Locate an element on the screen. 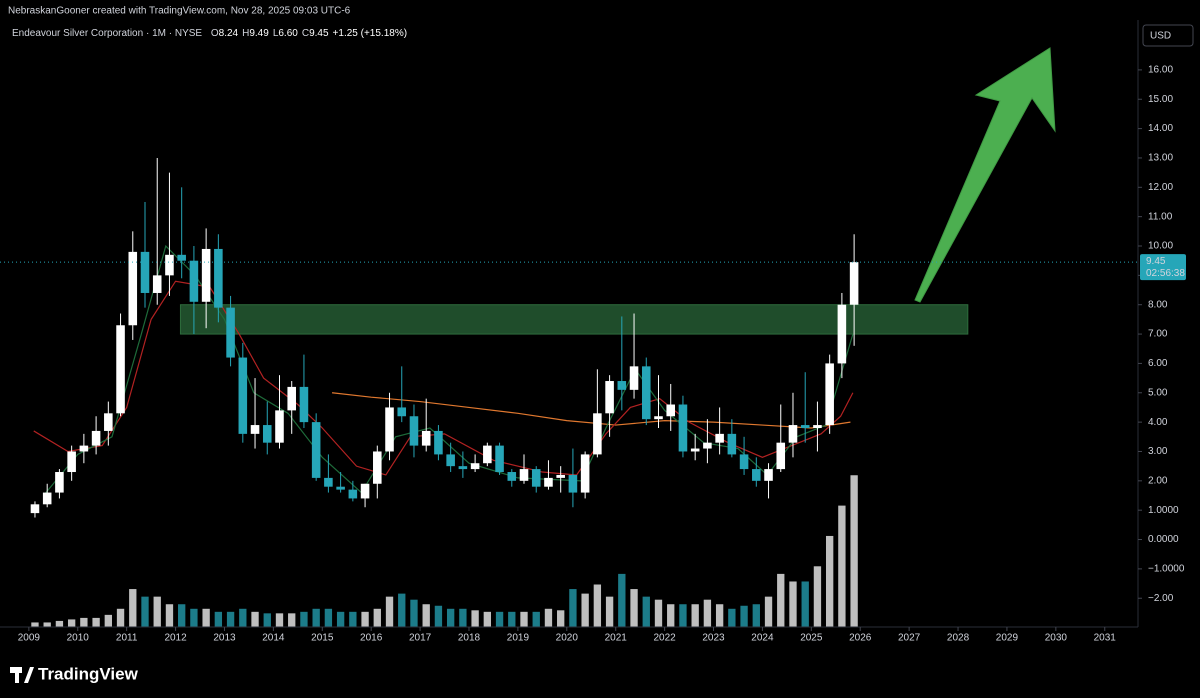 The height and width of the screenshot is (698, 1200). zone is located at coordinates (574, 319).